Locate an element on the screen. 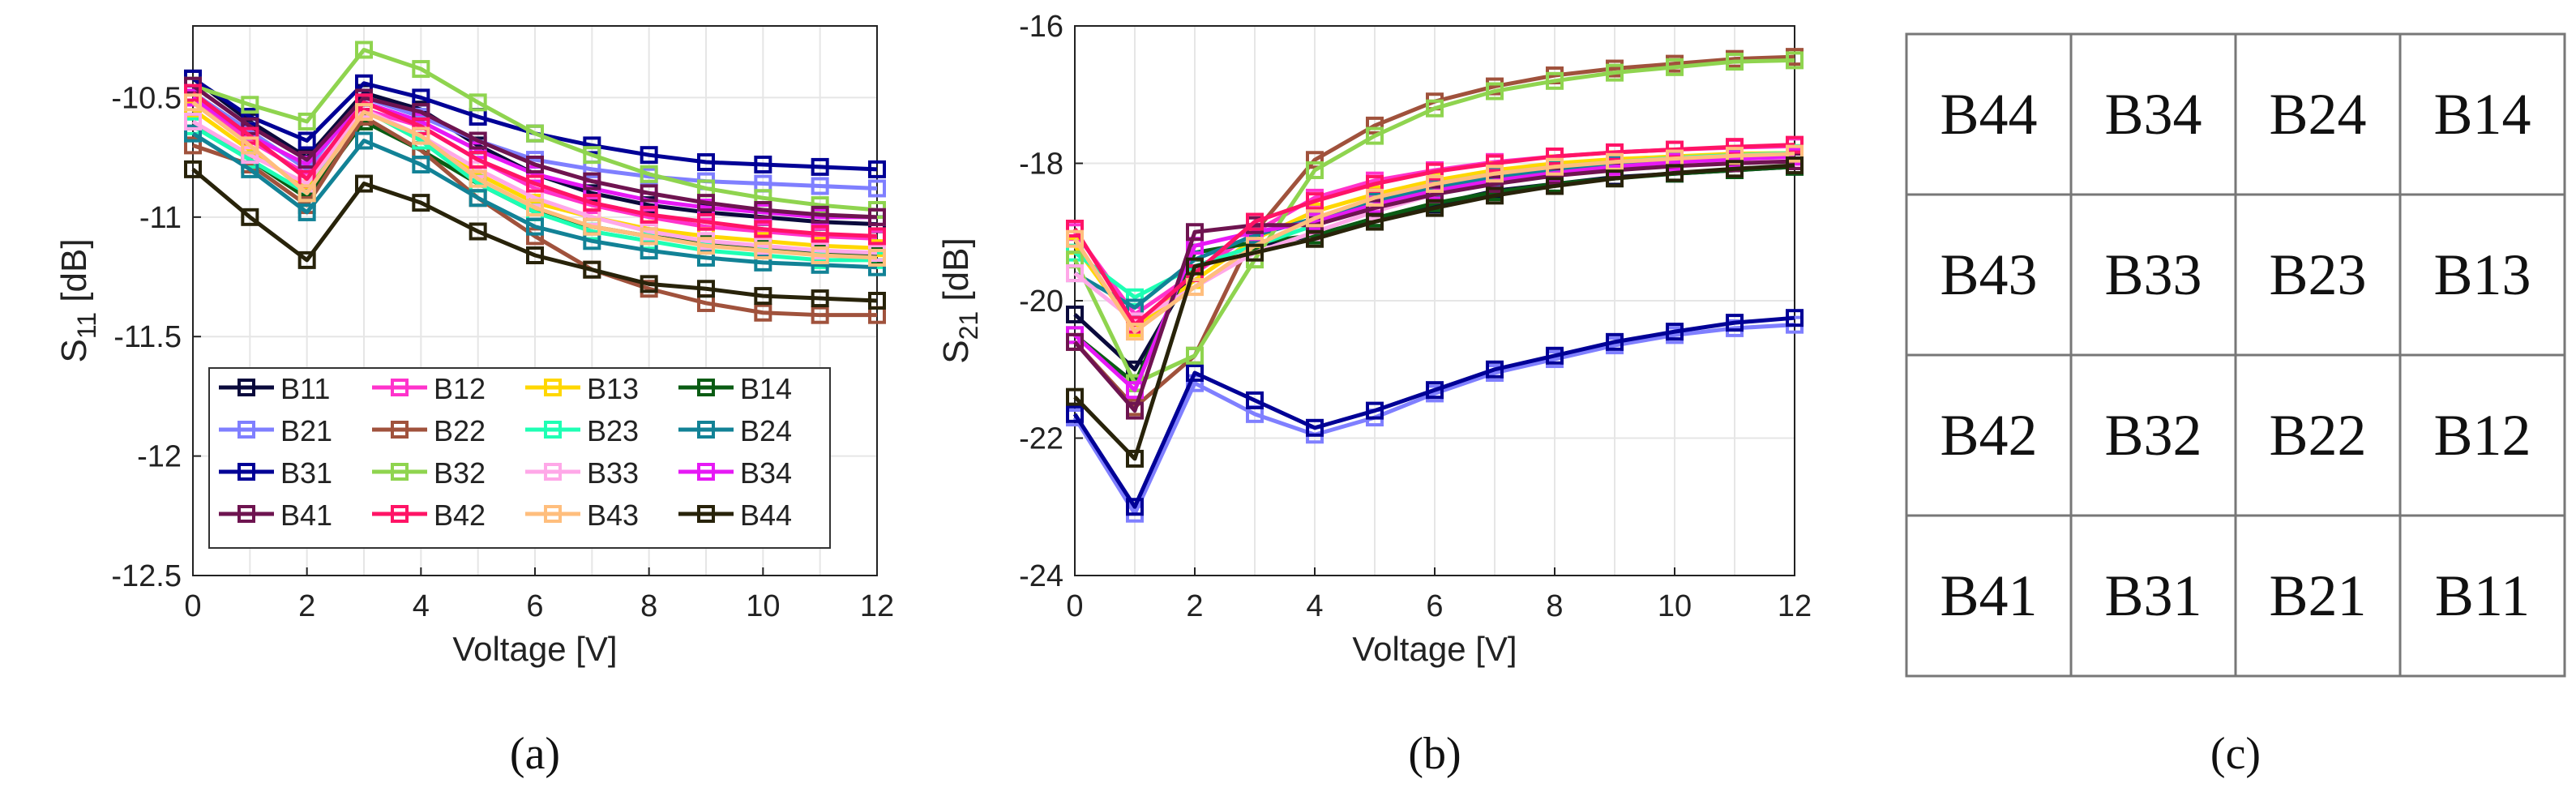 The width and height of the screenshot is (2576, 796). series-line-b31 is located at coordinates (1433, 412).